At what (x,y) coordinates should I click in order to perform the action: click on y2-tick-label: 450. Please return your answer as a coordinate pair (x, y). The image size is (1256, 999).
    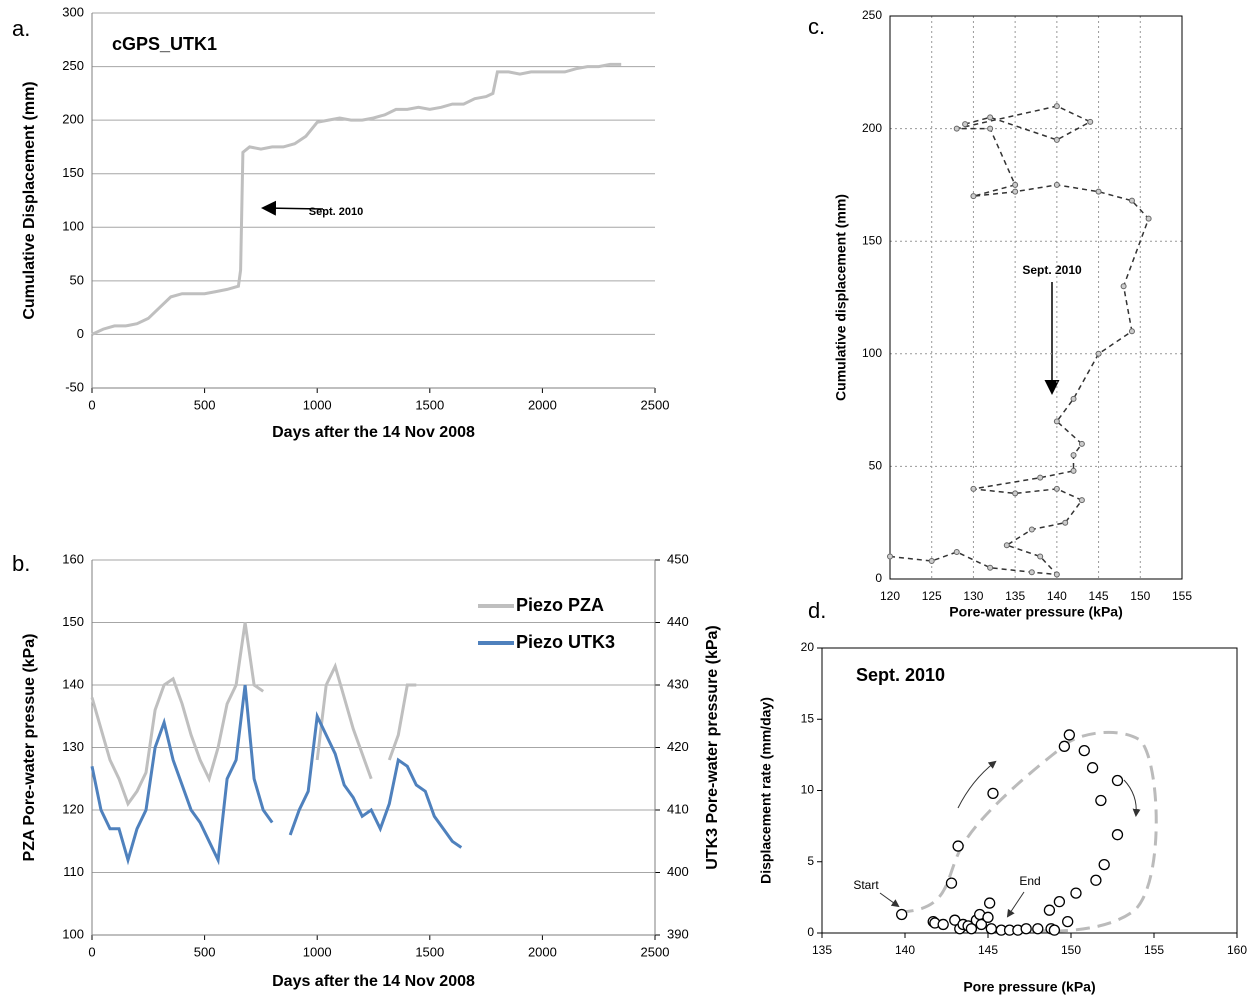
    Looking at the image, I should click on (678, 558).